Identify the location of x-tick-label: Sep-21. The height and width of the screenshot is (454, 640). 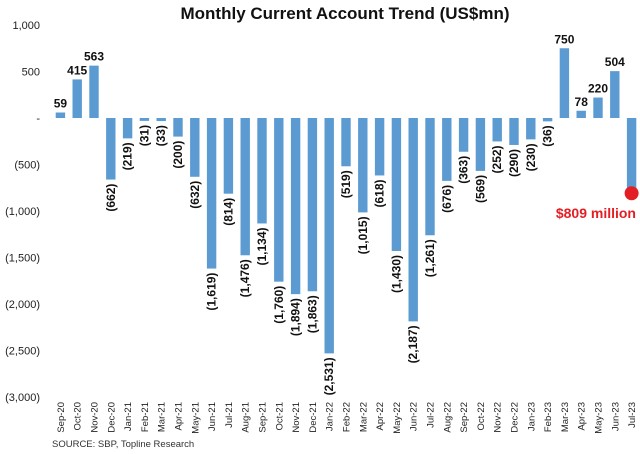
(263, 417).